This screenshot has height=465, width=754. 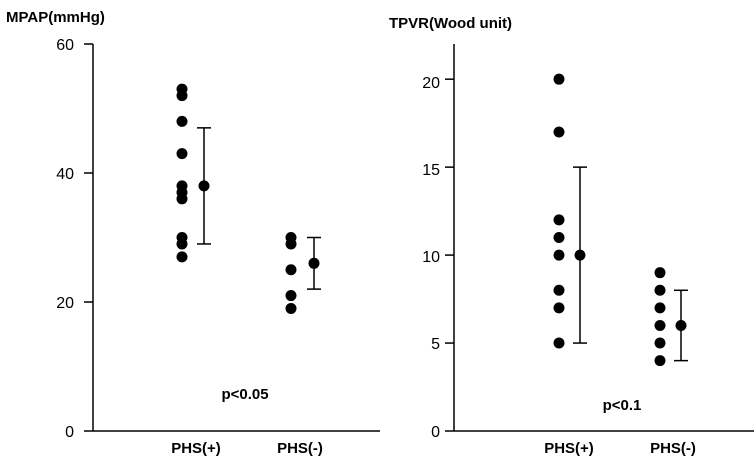 What do you see at coordinates (65, 303) in the screenshot?
I see `mpap-y-tick-label-20: 20` at bounding box center [65, 303].